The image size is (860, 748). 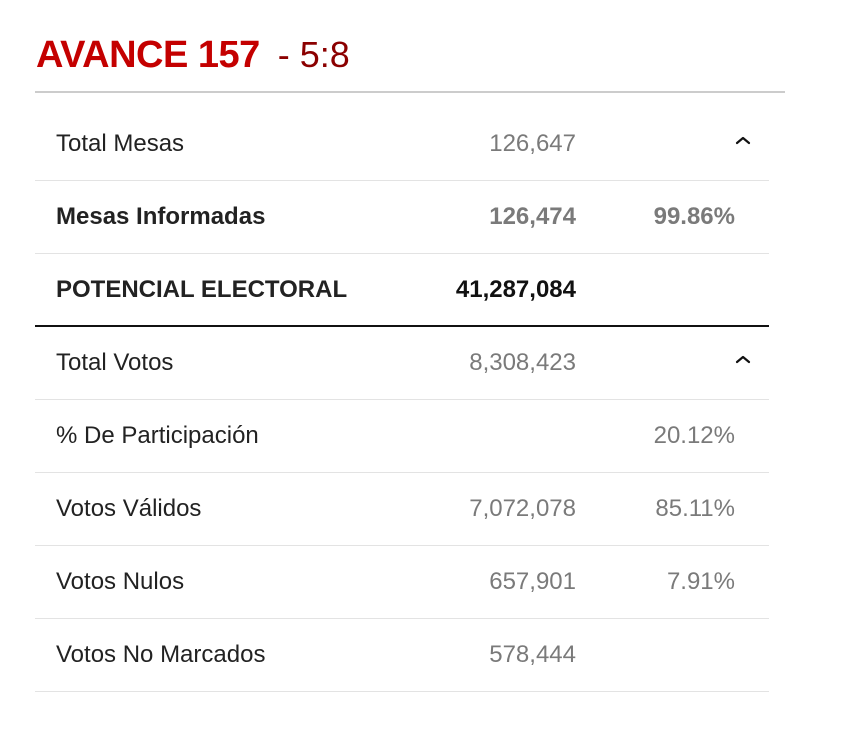 What do you see at coordinates (115, 362) in the screenshot?
I see `row-label: Total Votos` at bounding box center [115, 362].